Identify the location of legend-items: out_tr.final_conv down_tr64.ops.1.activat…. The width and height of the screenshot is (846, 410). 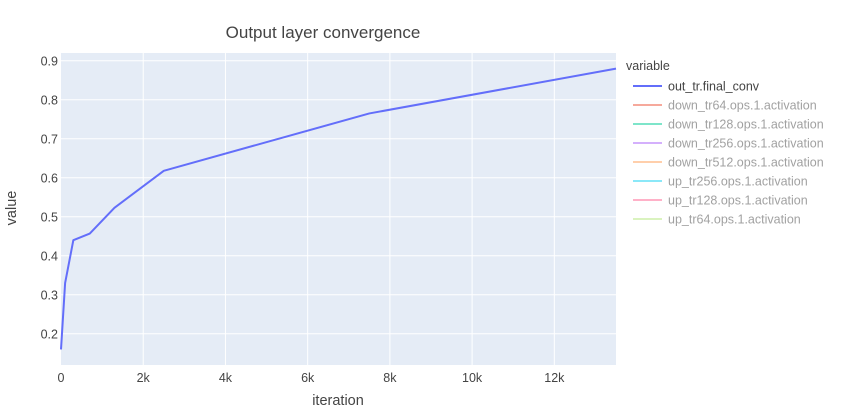
(728, 153).